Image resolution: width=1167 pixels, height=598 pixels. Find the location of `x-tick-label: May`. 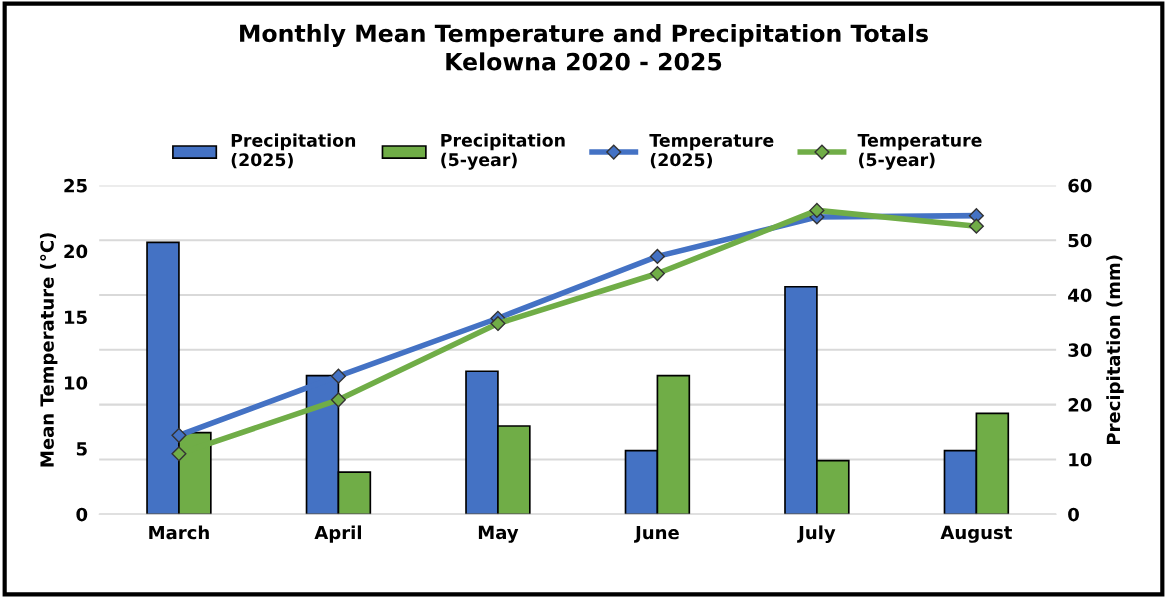

x-tick-label: May is located at coordinates (498, 534).